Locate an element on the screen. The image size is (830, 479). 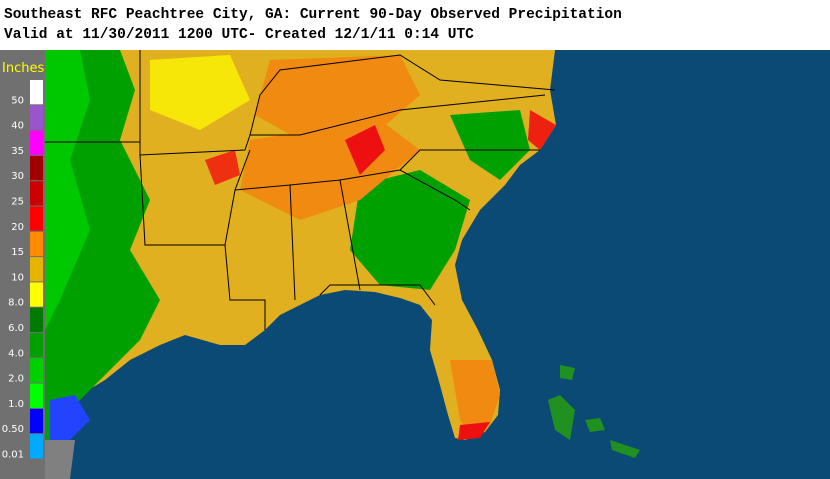
legend-label: 25 is located at coordinates (17, 202).